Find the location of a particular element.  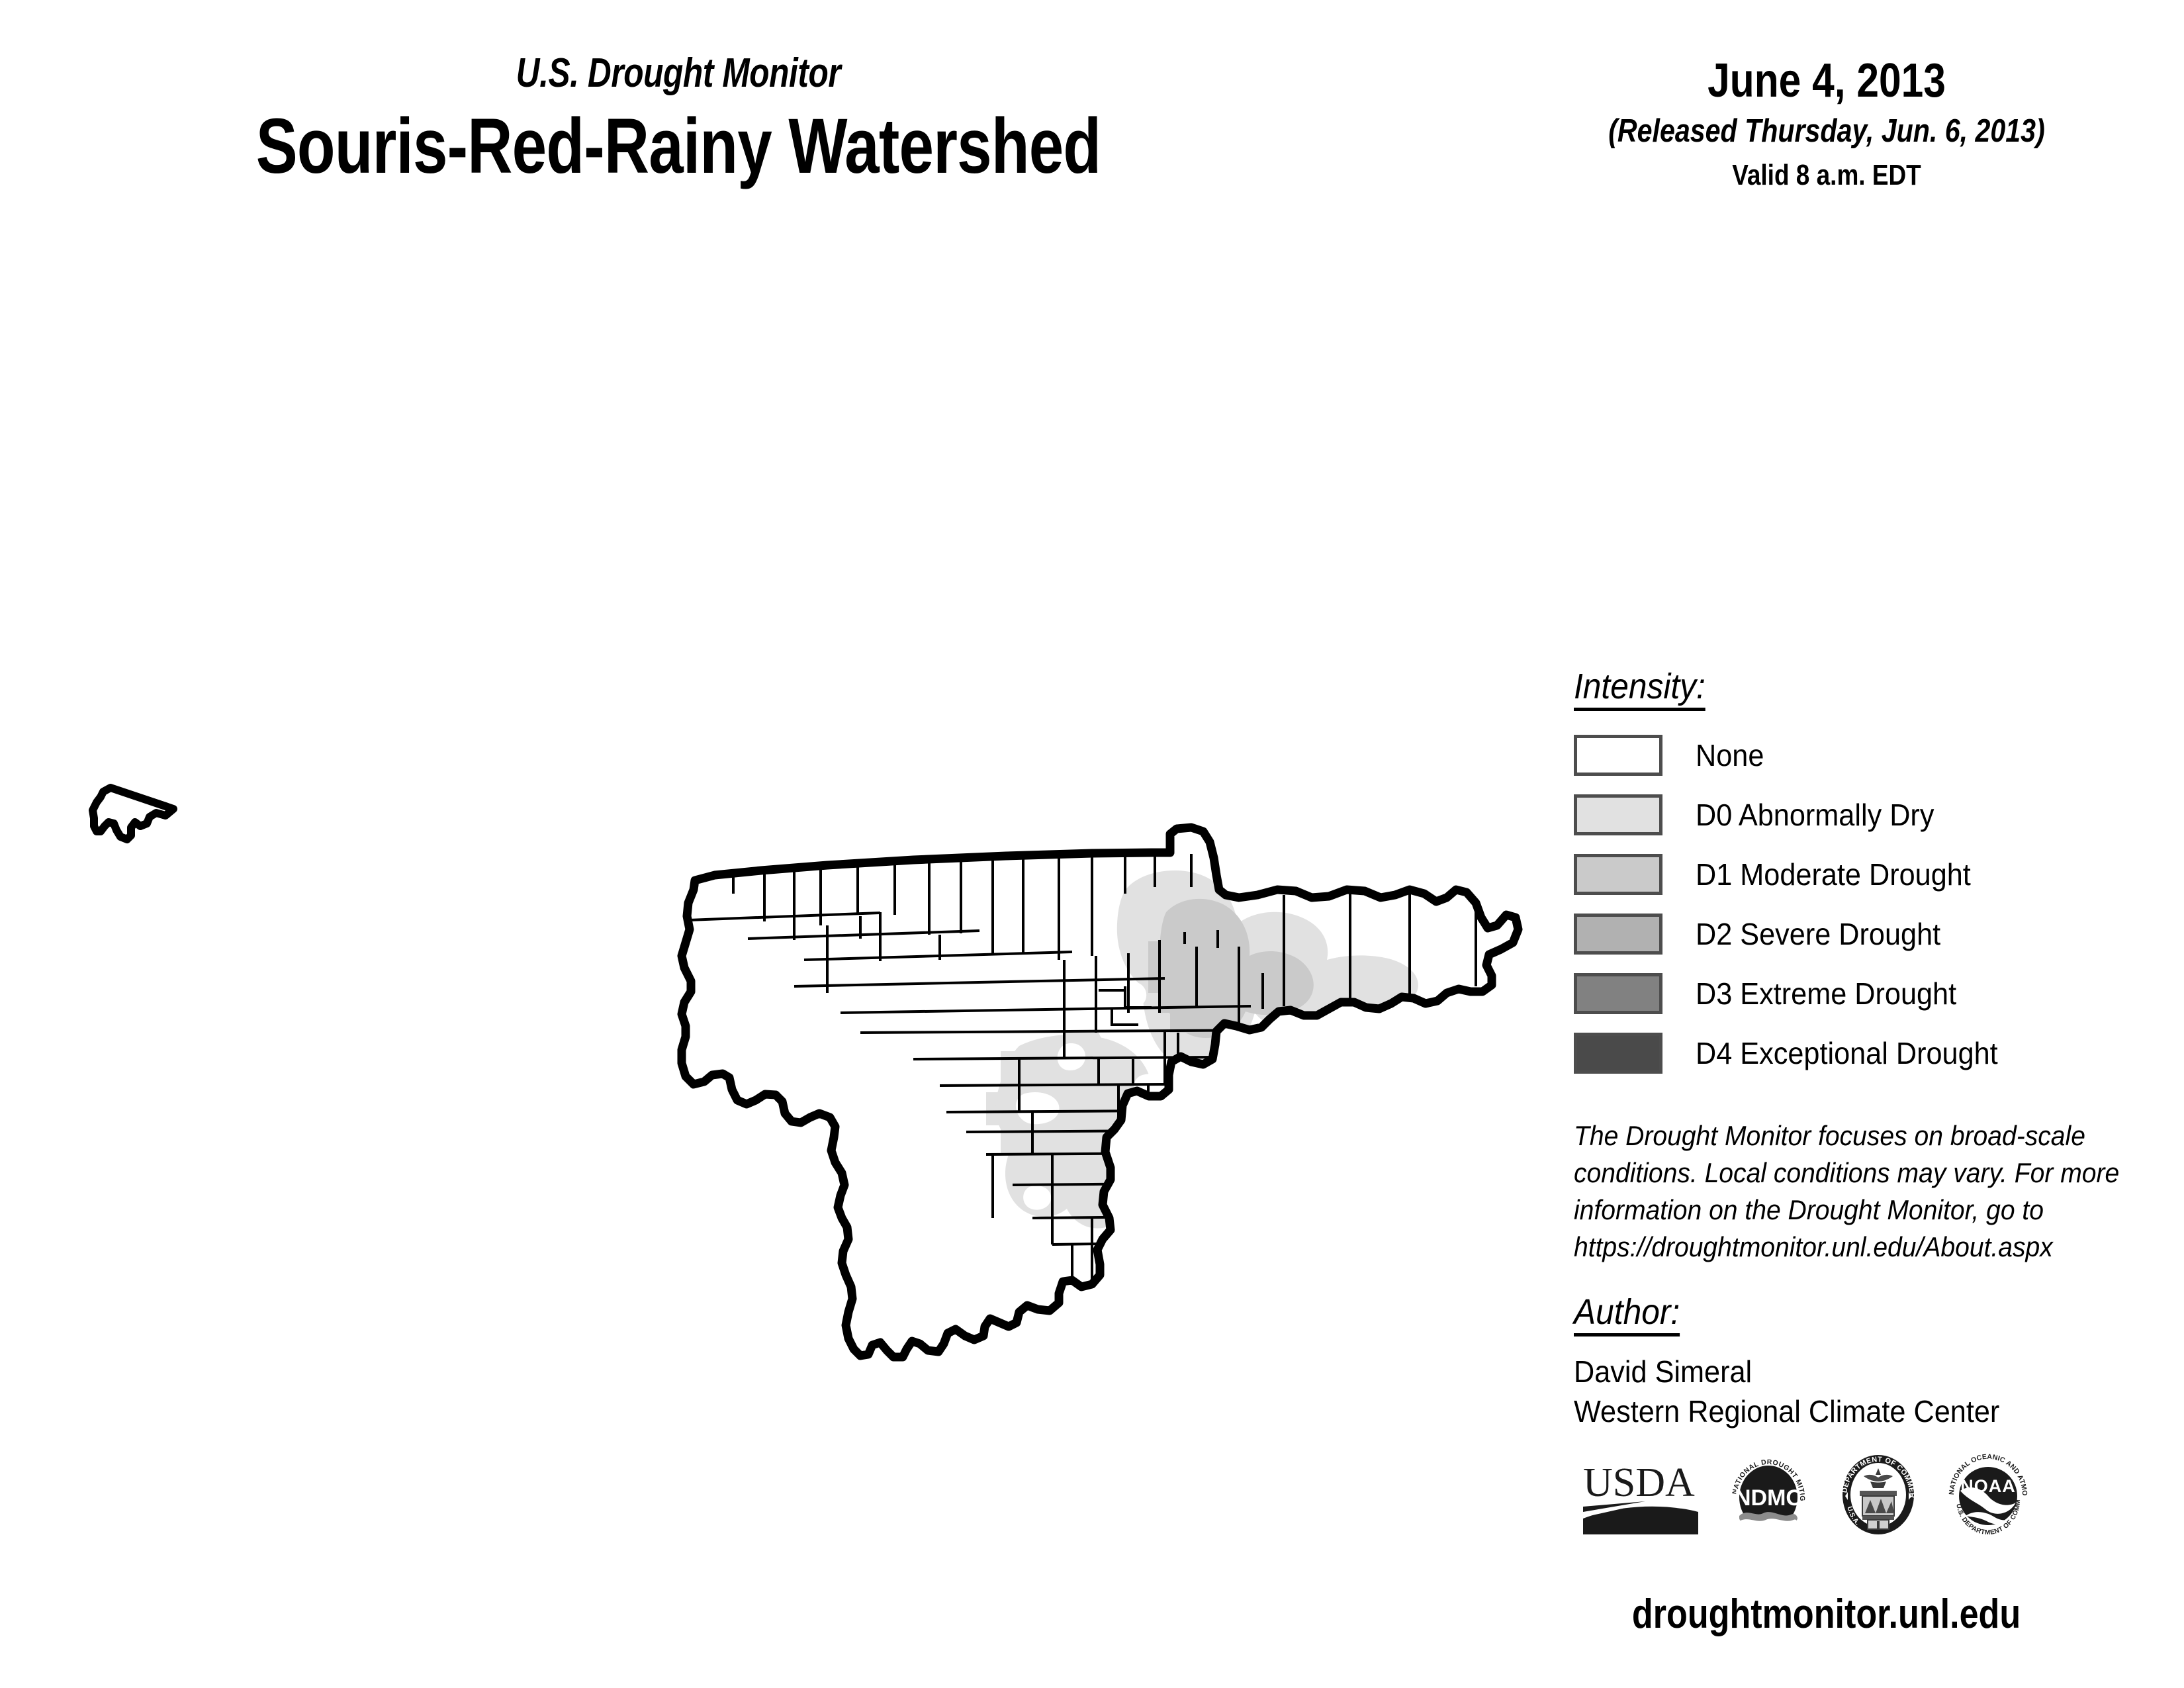

legend-swatch-none is located at coordinates (1618, 755).